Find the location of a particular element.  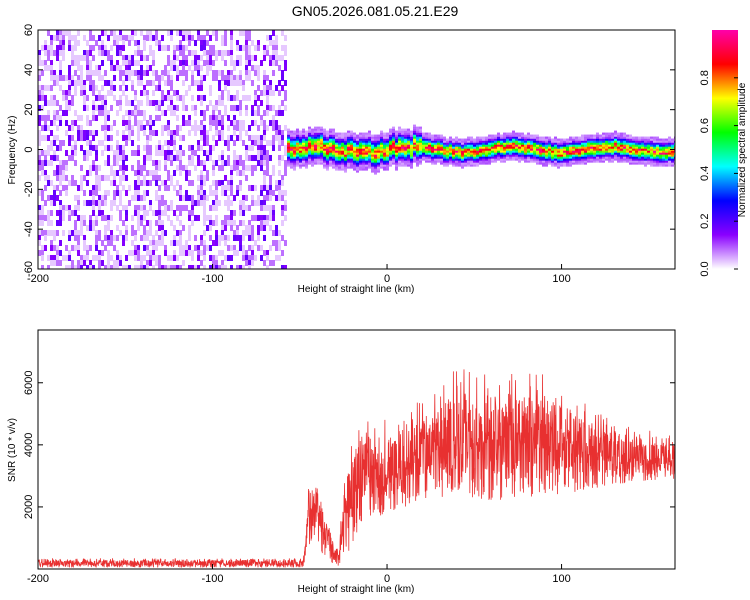

colorbar-tick-label: 0.6 is located at coordinates (705, 125).